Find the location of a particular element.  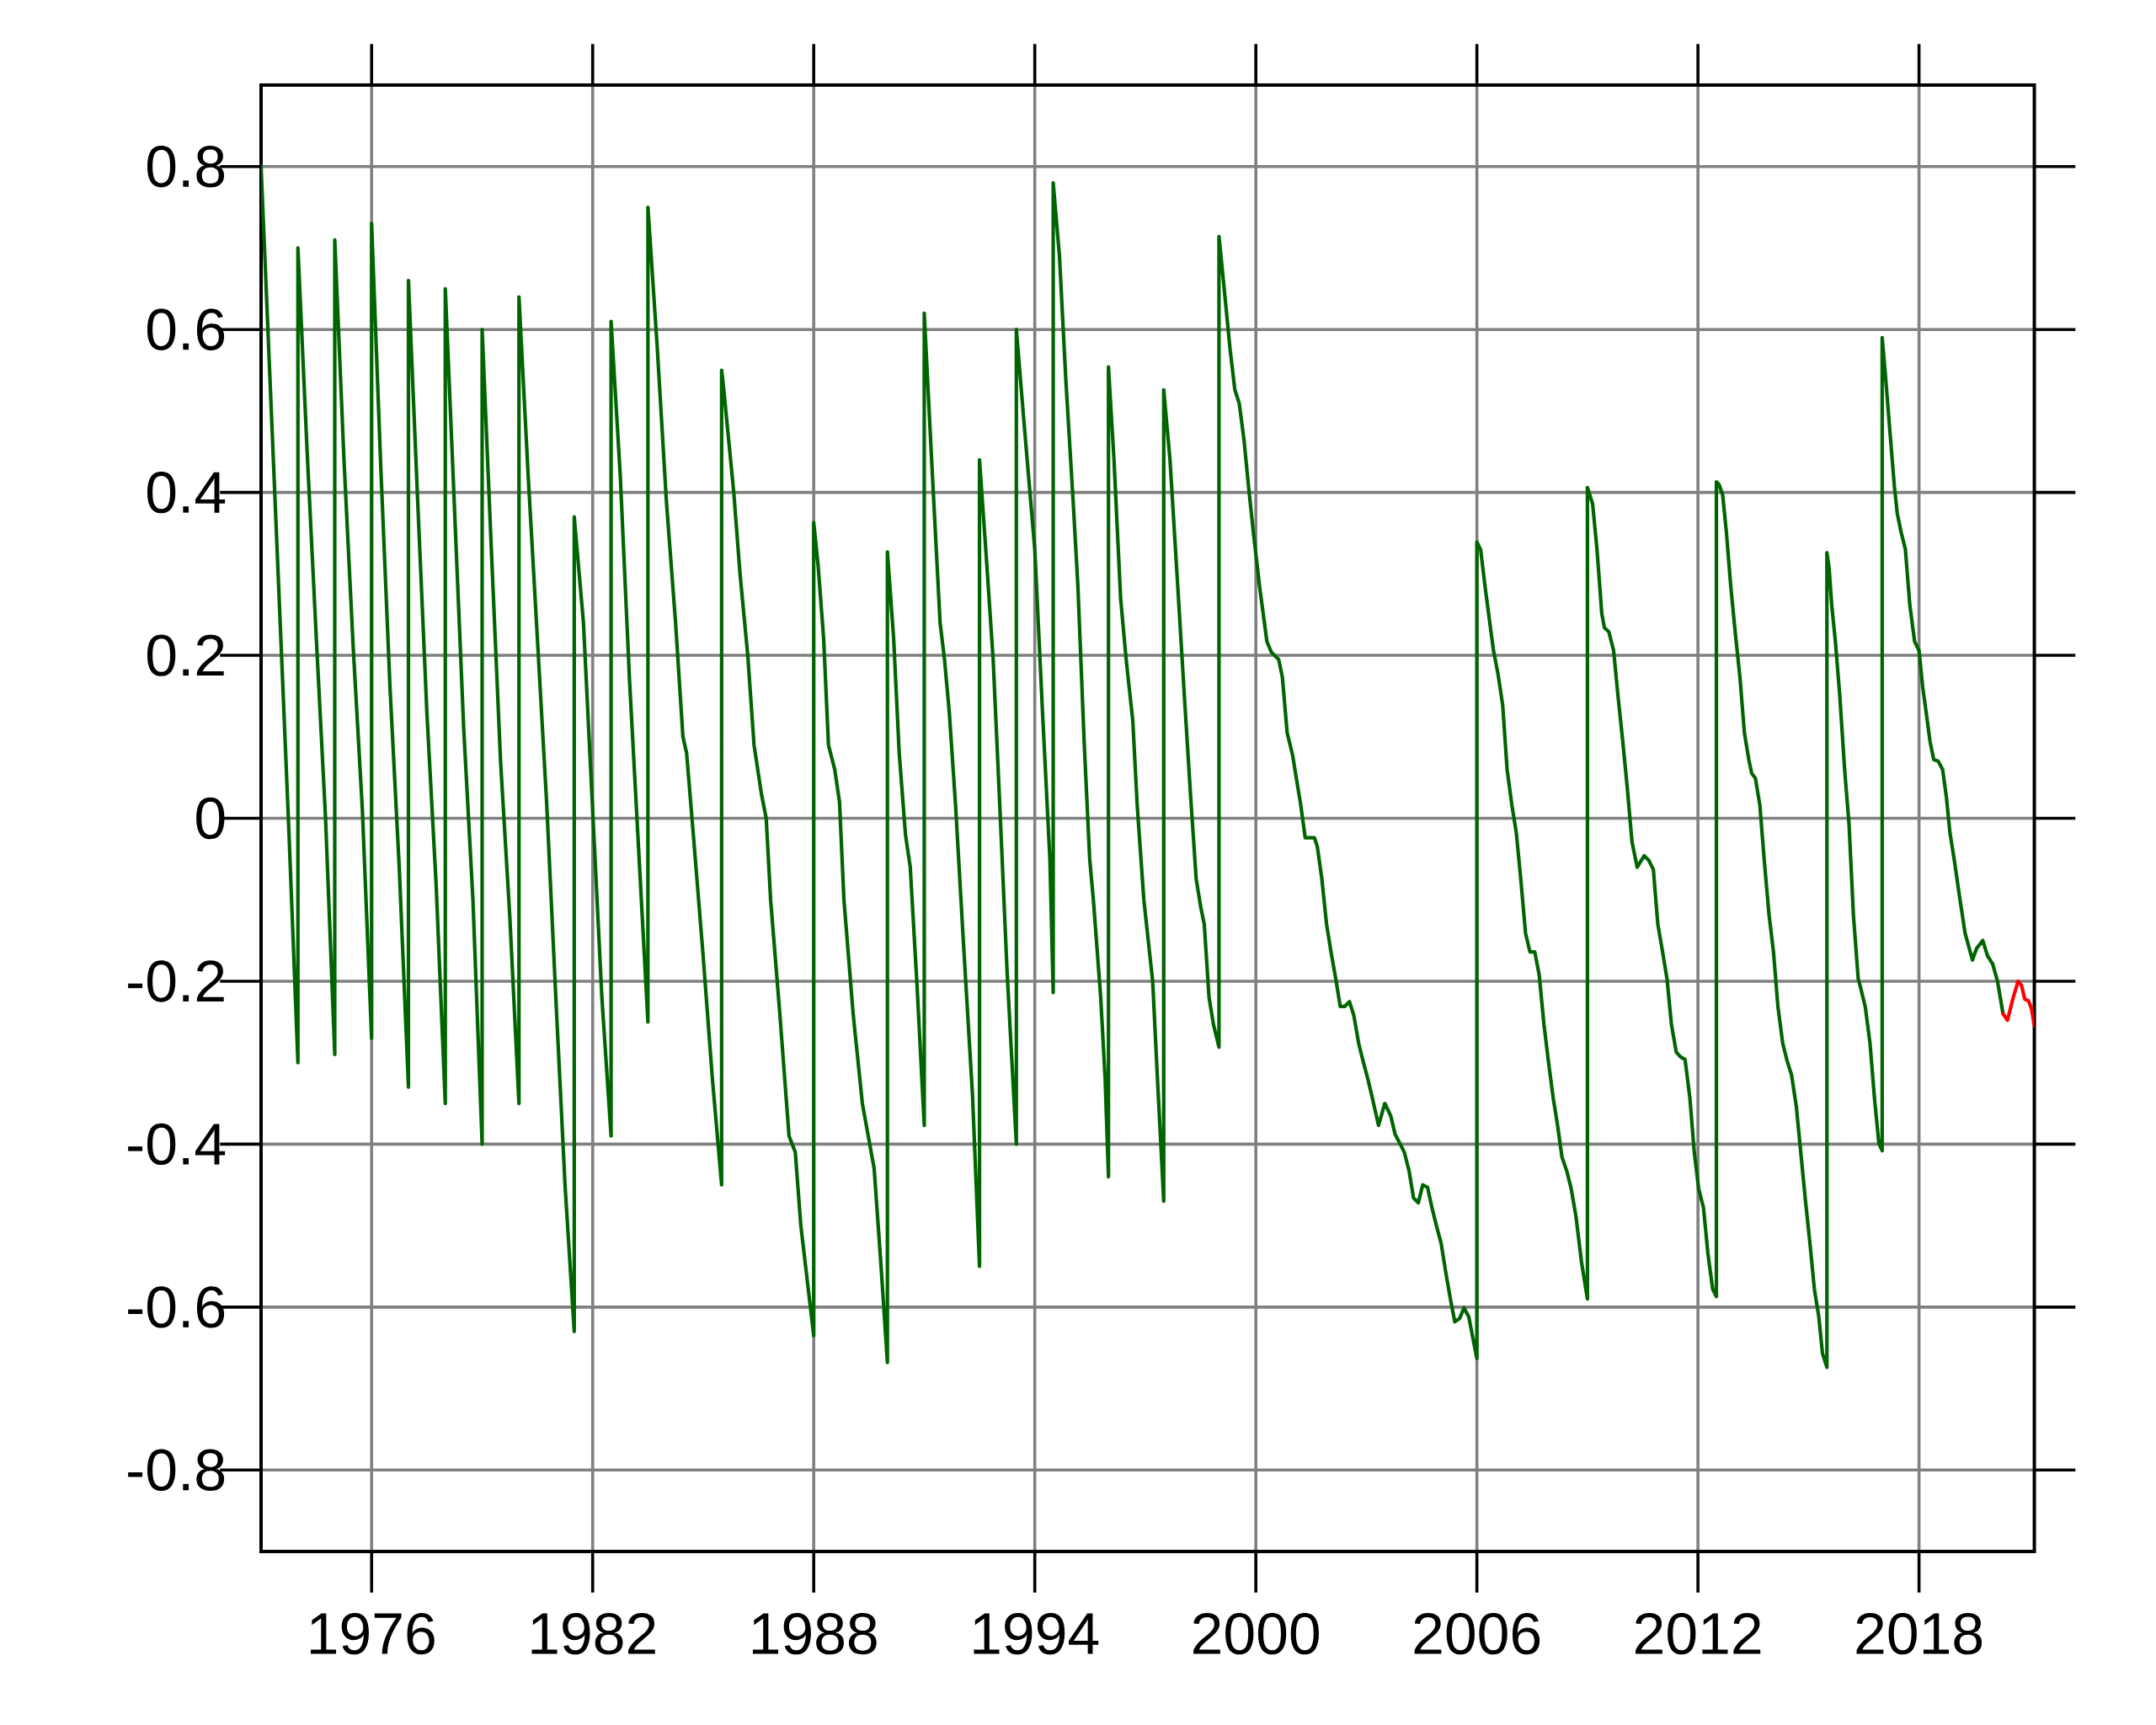

y-tick-label: 0.8 is located at coordinates (186, 167).